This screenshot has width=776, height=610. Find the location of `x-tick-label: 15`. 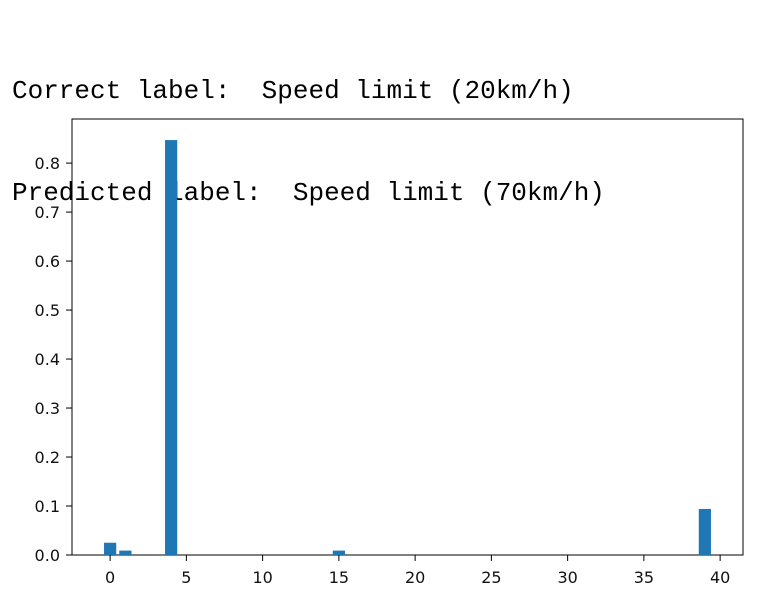

x-tick-label: 15 is located at coordinates (339, 577).